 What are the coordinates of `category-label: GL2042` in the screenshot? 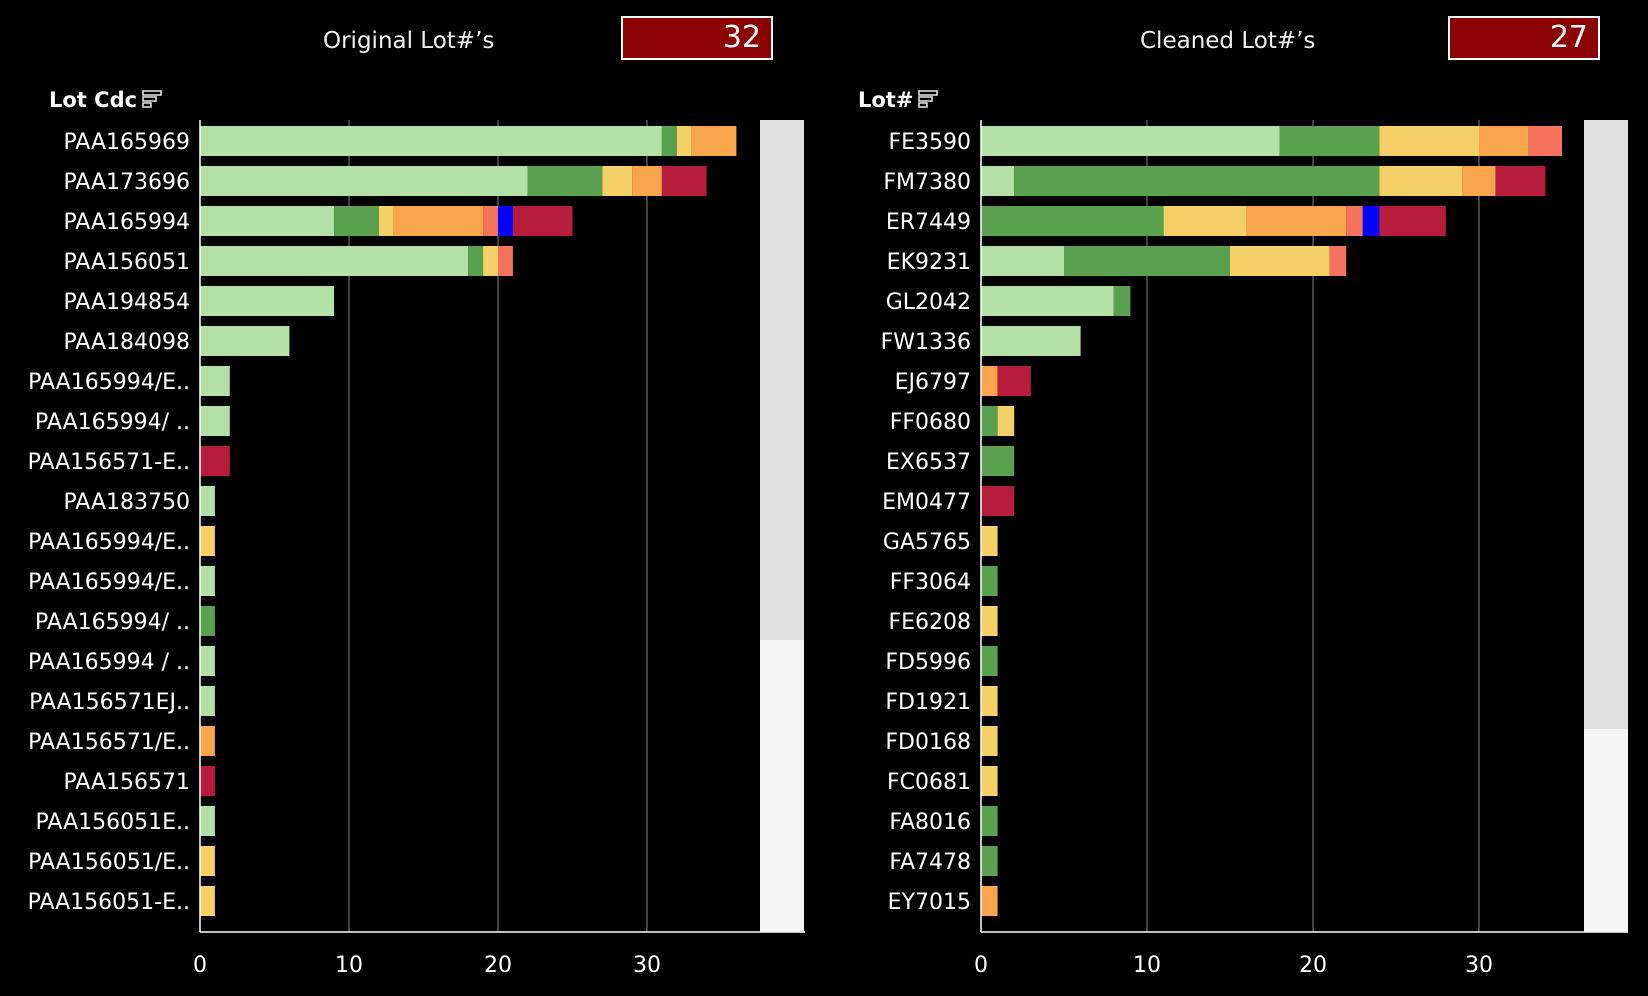 It's located at (928, 302).